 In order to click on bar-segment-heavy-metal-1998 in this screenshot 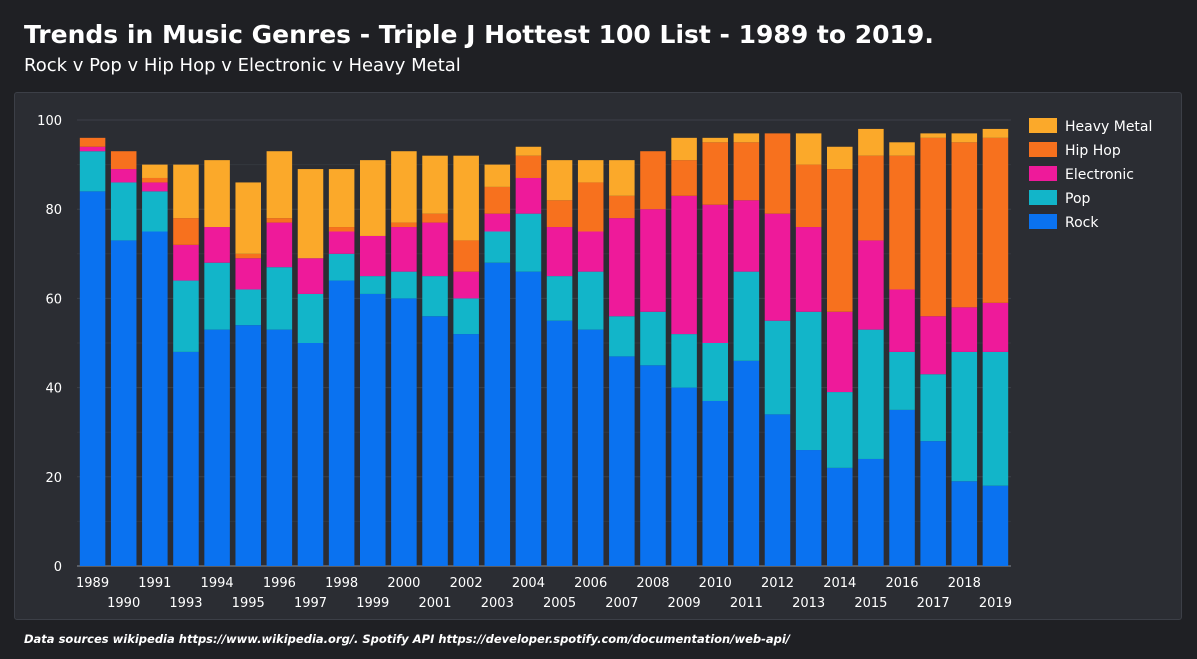, I will do `click(341, 198)`.